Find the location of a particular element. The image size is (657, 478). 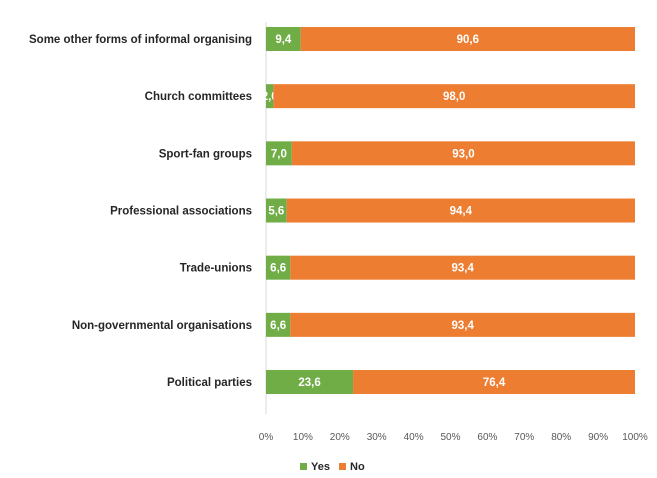

x-tick-label: 50% is located at coordinates (450, 437).